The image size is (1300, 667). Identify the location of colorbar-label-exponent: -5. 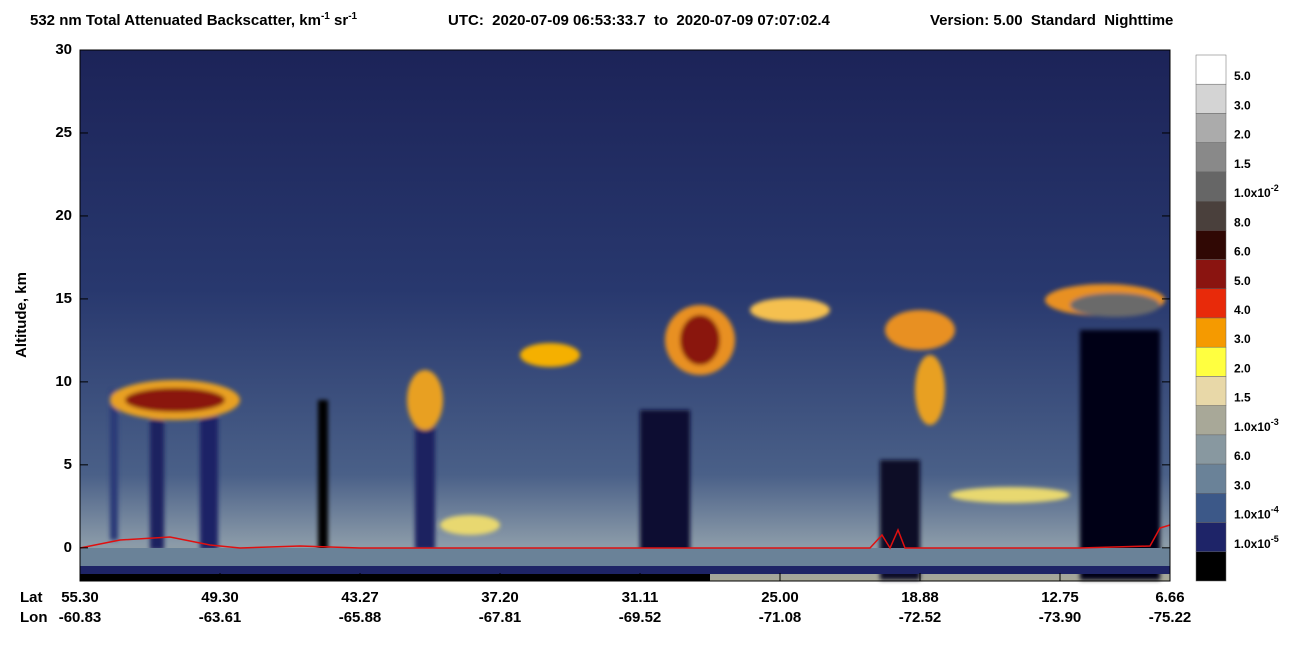
(1275, 539).